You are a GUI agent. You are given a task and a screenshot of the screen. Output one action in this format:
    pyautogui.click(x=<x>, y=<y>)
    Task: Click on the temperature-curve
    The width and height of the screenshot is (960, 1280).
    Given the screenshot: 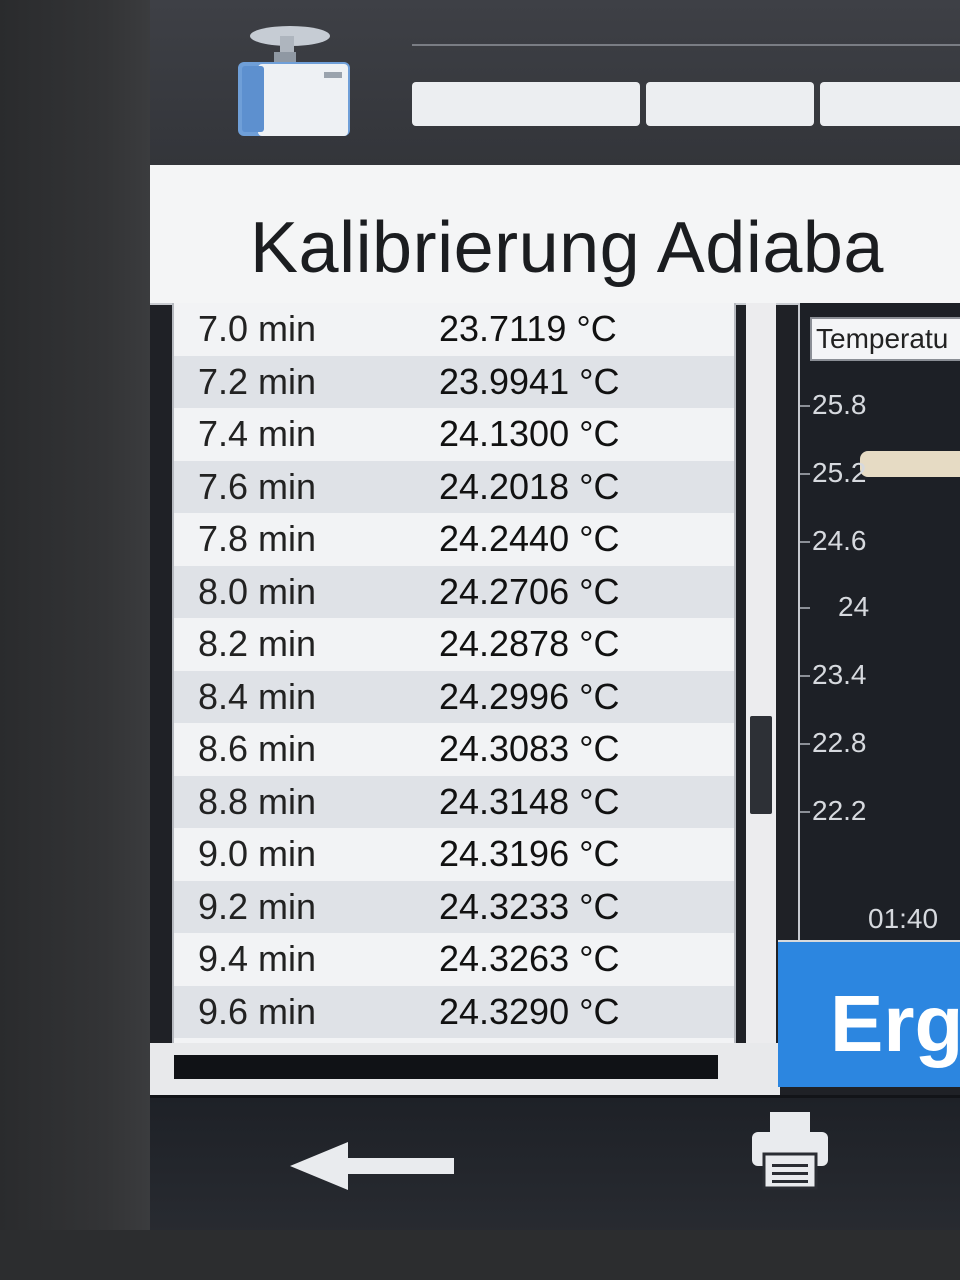 What is the action you would take?
    pyautogui.click(x=910, y=464)
    